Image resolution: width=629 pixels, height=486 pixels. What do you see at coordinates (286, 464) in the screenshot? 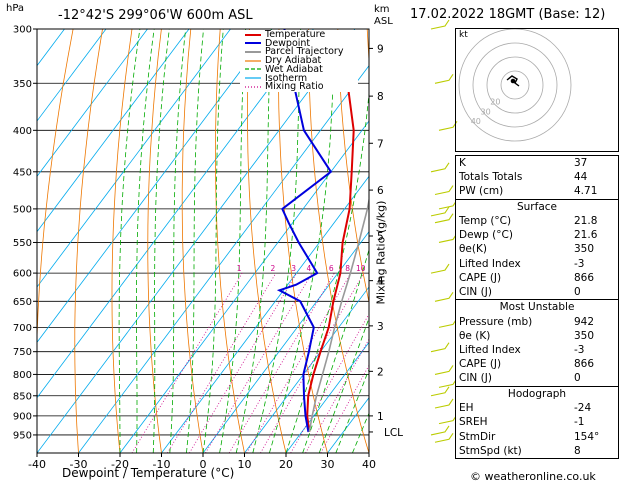
I see `x-tick-label: 20` at bounding box center [286, 464].